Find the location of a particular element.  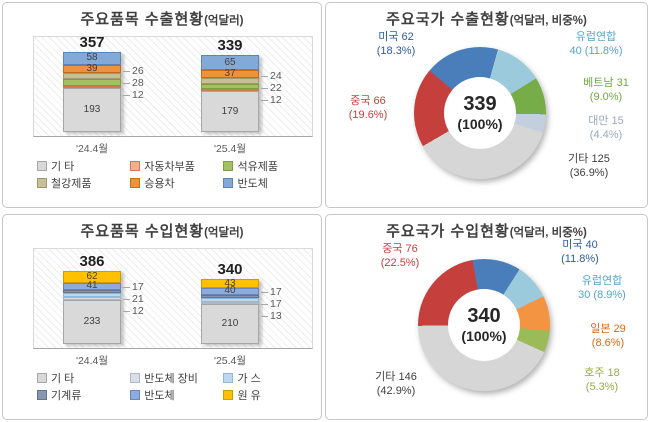

segment-side-label: 22 is located at coordinates (276, 88).